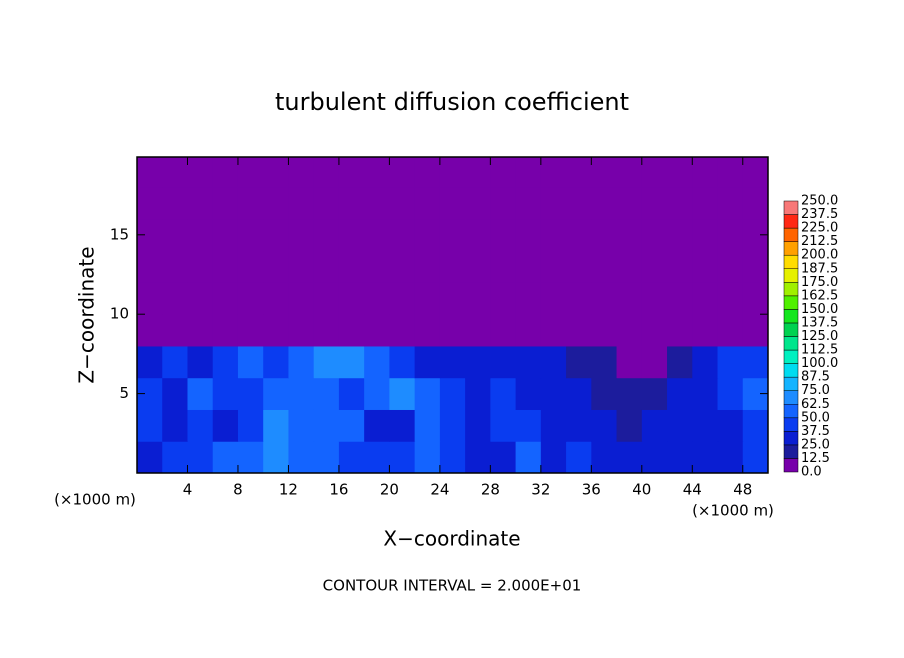 This screenshot has height=658, width=904. I want to click on colorbar-label: 162.5, so click(819, 295).